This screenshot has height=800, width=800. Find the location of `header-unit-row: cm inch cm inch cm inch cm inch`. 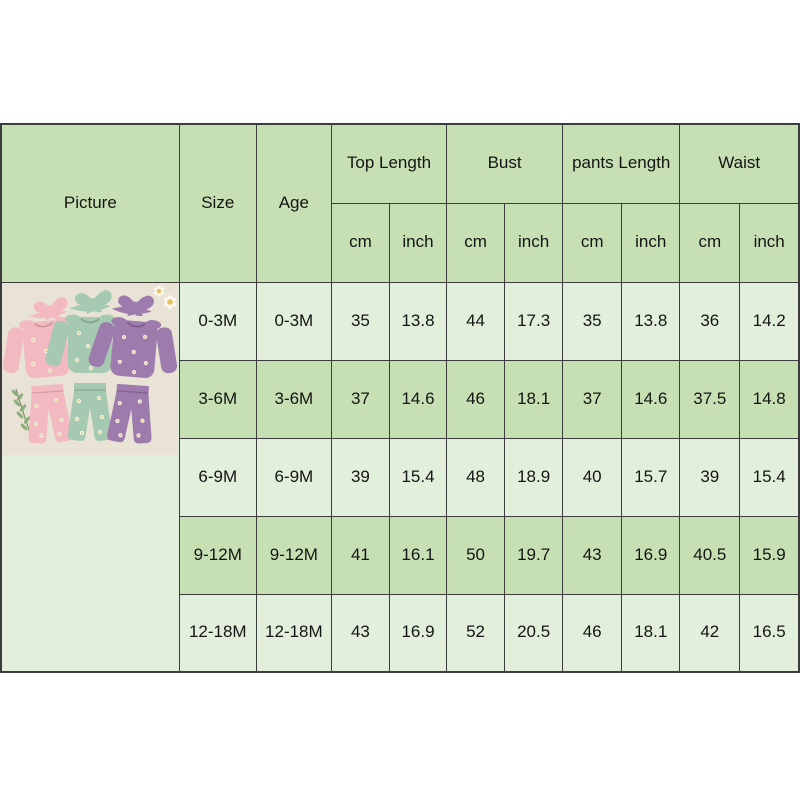

header-unit-row: cm inch cm inch cm inch cm inch is located at coordinates (400, 242).